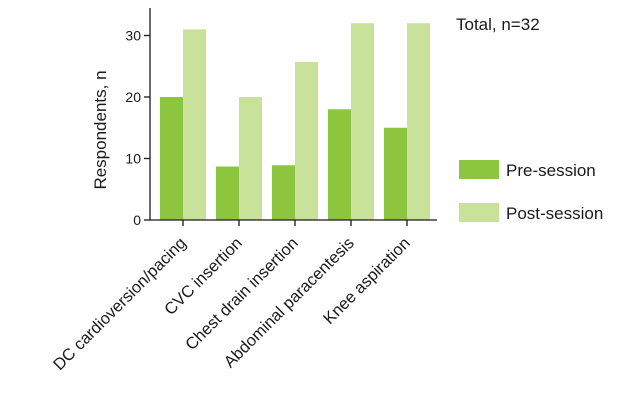 The image size is (627, 410). I want to click on y-tick-label: 0, so click(137, 220).